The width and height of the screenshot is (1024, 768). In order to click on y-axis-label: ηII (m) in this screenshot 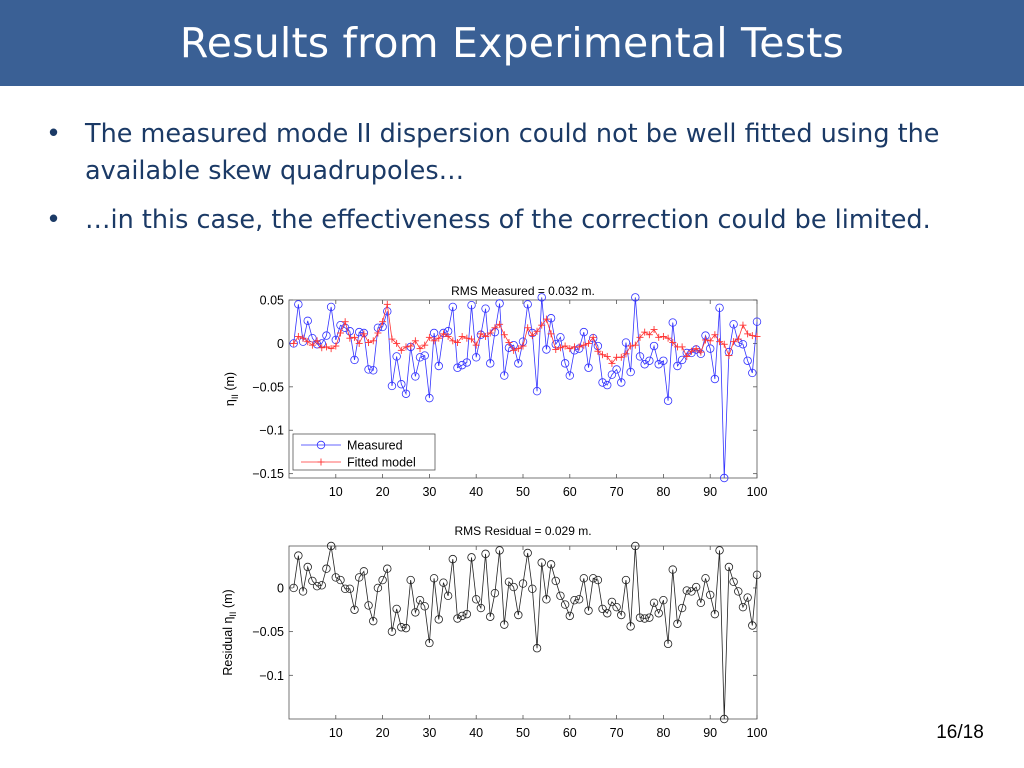, I will do `click(231, 389)`.